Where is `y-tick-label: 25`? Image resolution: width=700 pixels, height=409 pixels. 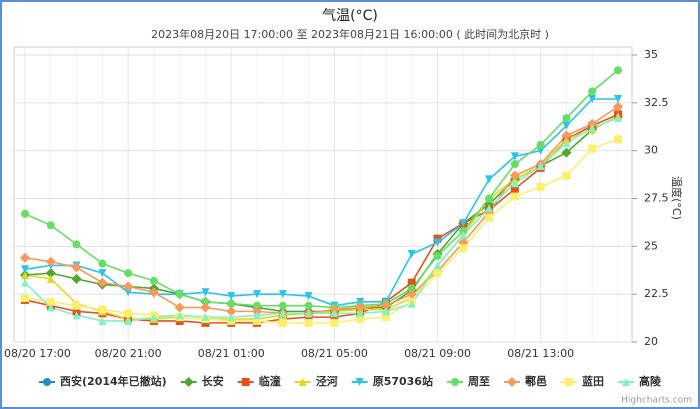 y-tick-label: 25 is located at coordinates (651, 245).